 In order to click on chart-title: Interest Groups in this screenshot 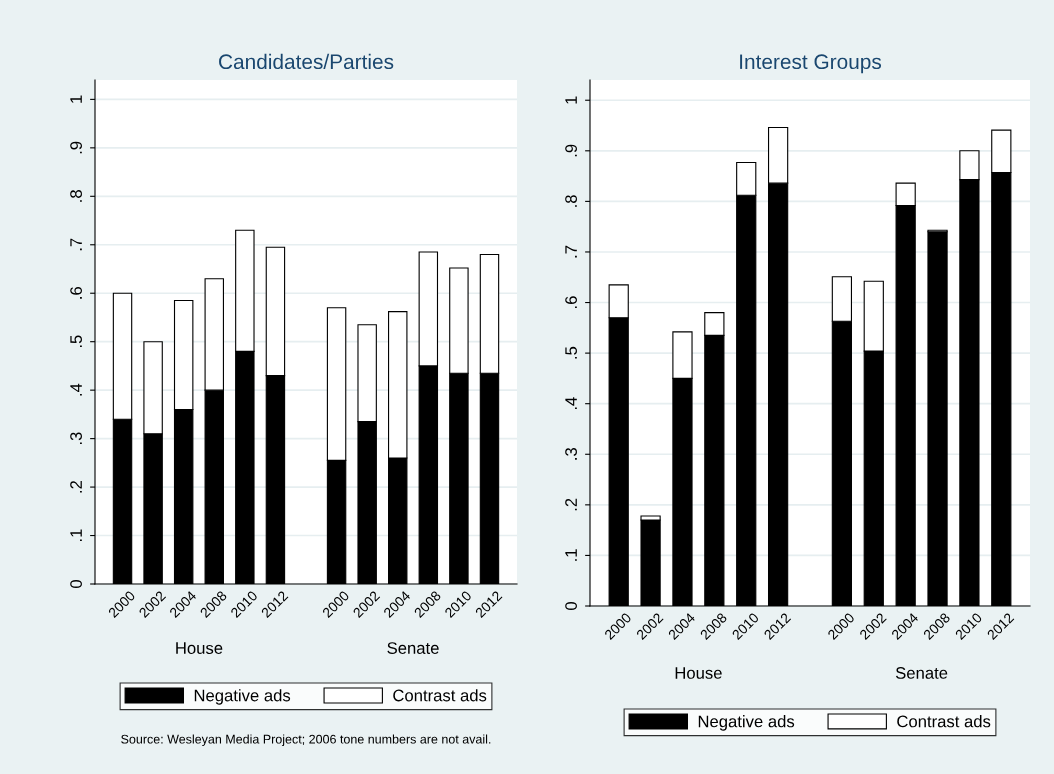, I will do `click(811, 64)`.